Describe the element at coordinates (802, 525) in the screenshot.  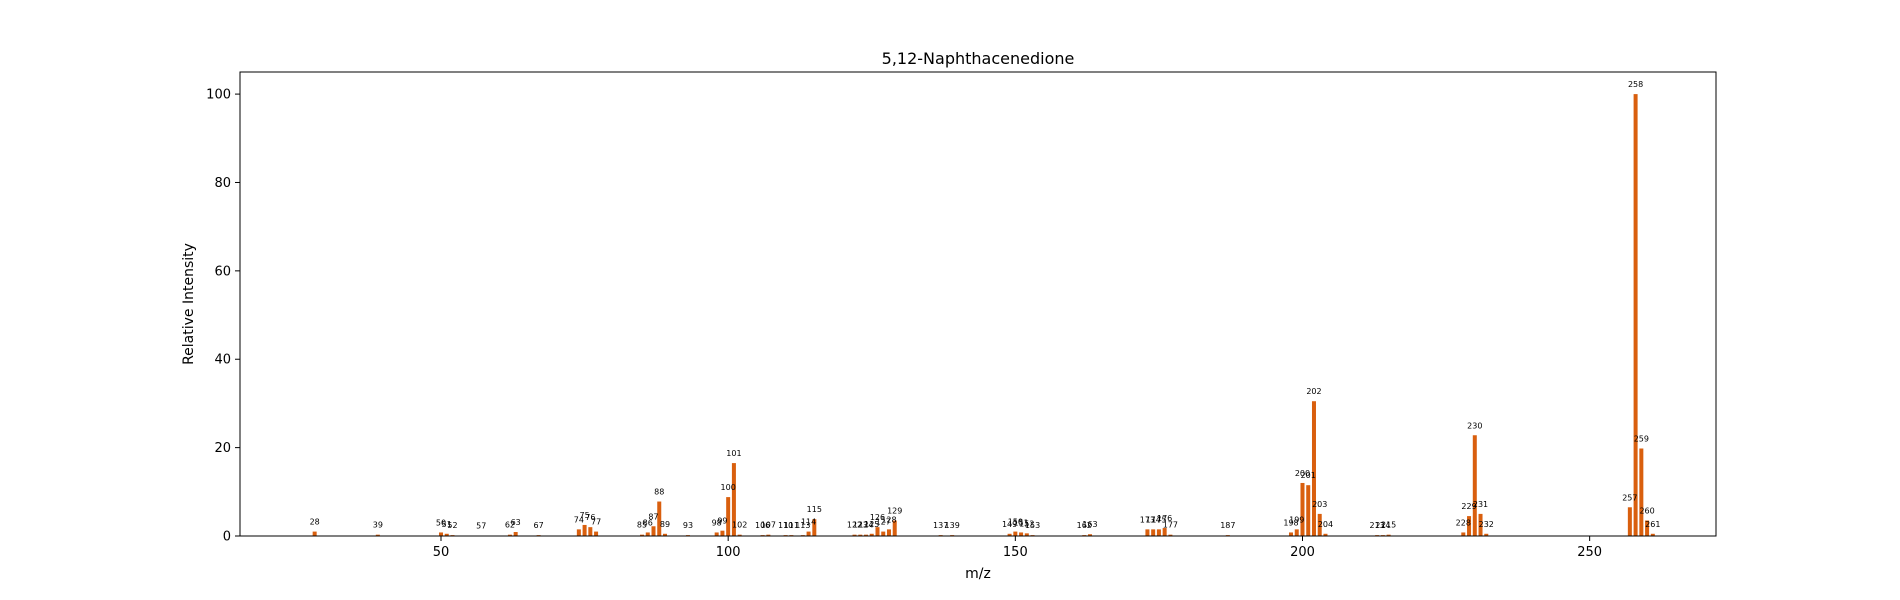
I see `peak-label-113: 113` at that location.